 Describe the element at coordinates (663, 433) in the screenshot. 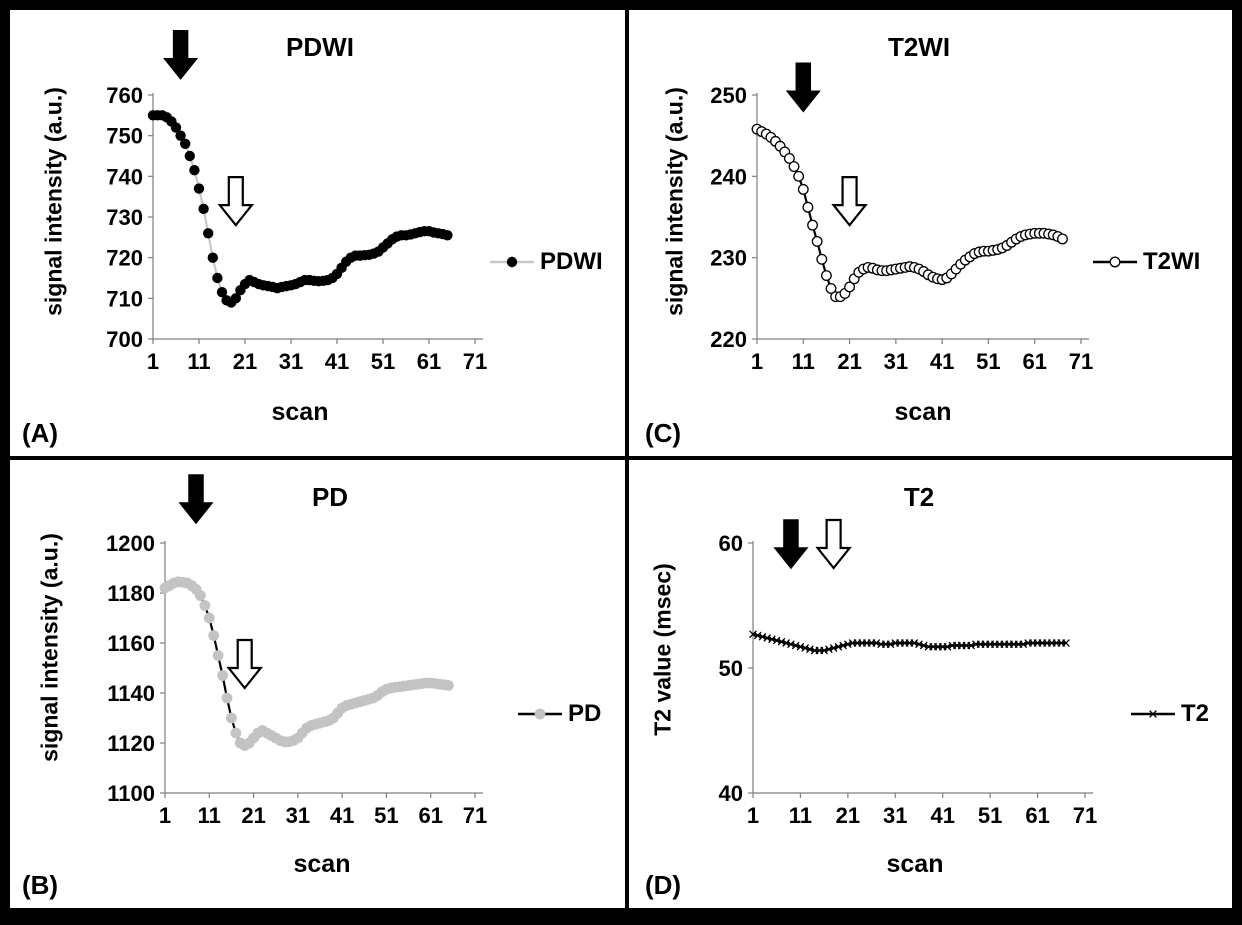

I see `panel-label: (C)` at that location.